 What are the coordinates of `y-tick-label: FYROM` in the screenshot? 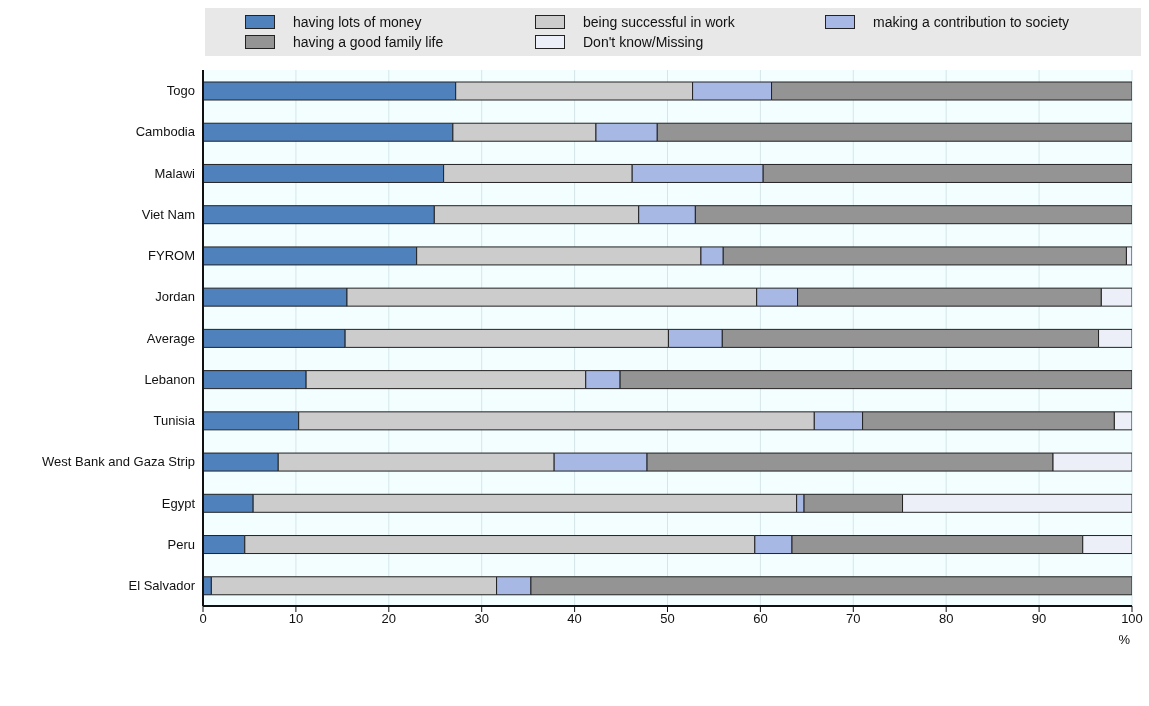 It's located at (171, 256).